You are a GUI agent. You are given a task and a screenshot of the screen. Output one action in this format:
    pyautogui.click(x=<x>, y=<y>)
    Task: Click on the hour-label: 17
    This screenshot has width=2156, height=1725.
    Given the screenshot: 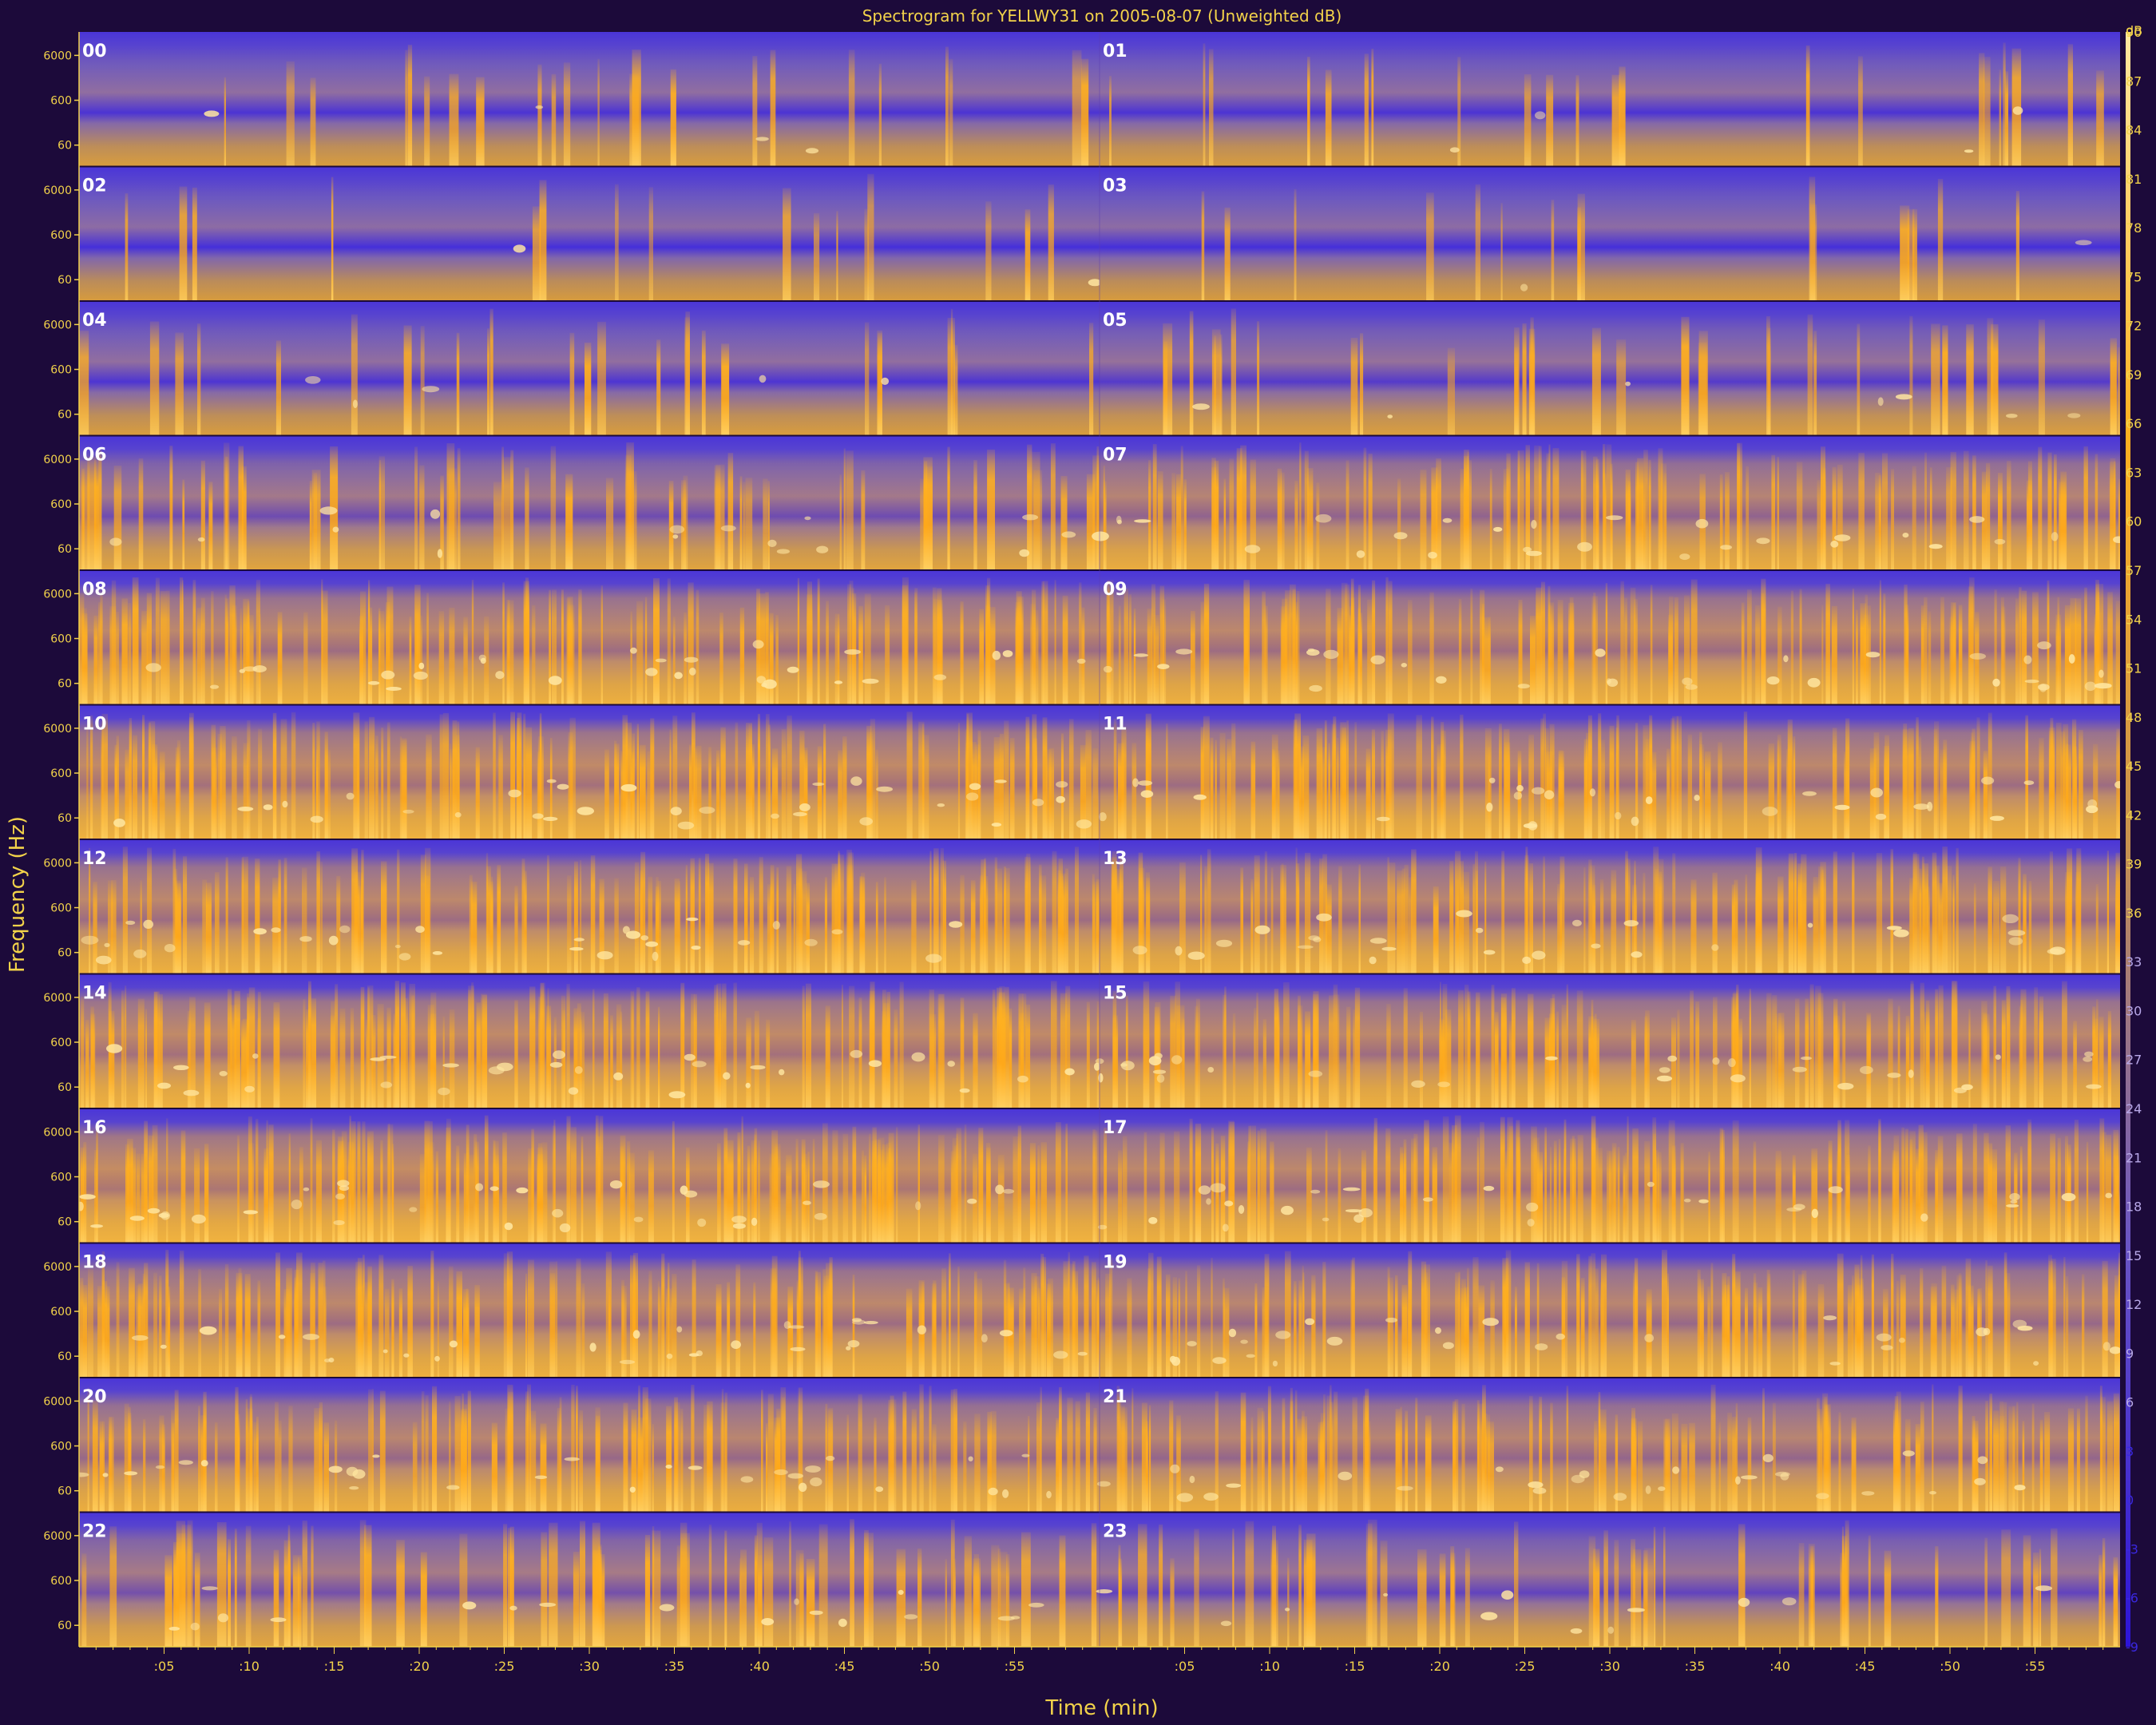 What is the action you would take?
    pyautogui.click(x=1115, y=1128)
    